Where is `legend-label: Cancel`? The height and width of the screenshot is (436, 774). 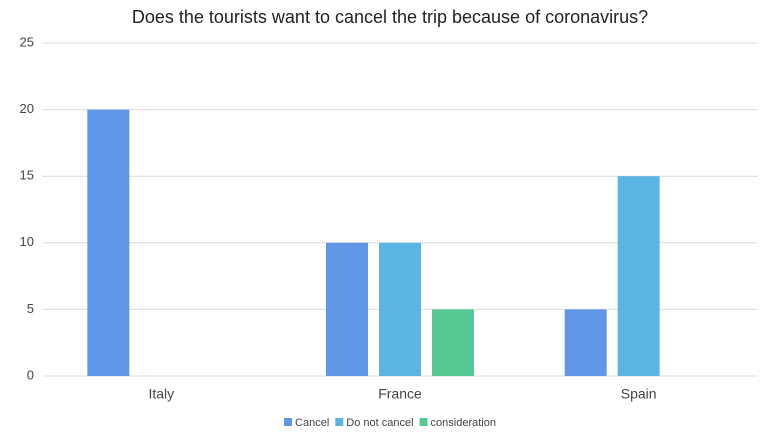 legend-label: Cancel is located at coordinates (312, 423).